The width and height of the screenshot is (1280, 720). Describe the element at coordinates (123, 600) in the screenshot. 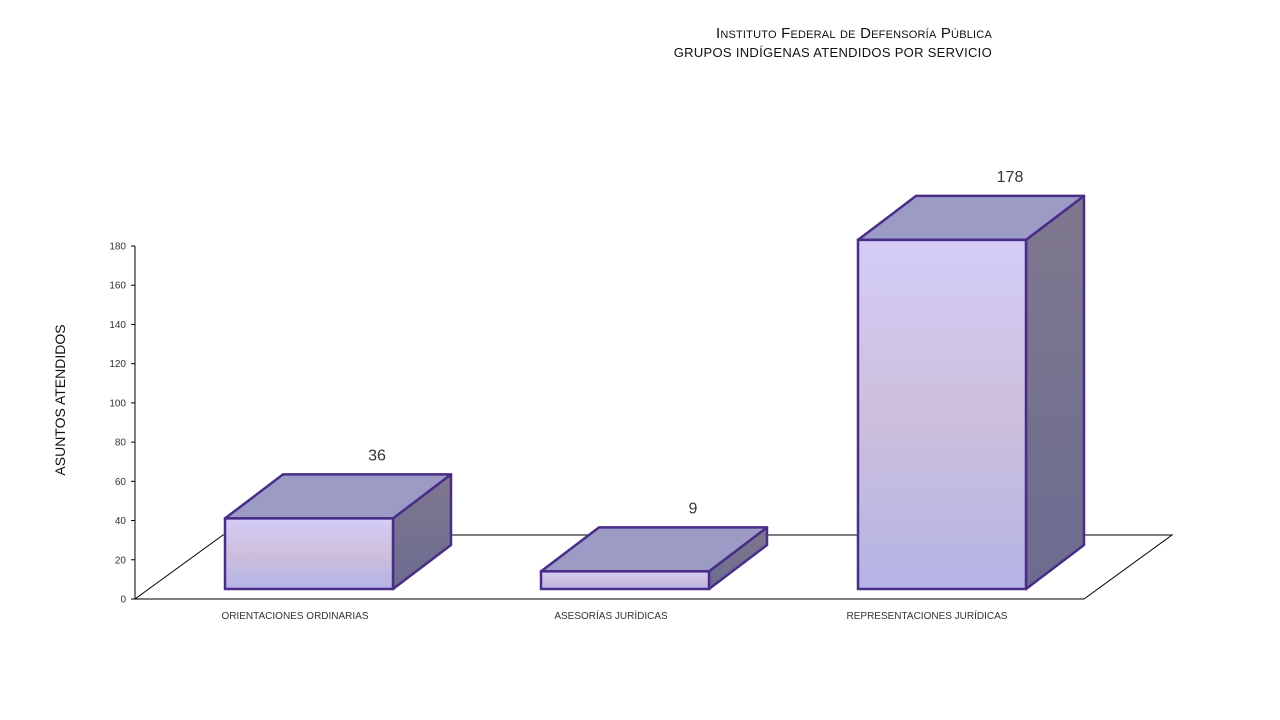

I see `y-tick-label: 0` at that location.